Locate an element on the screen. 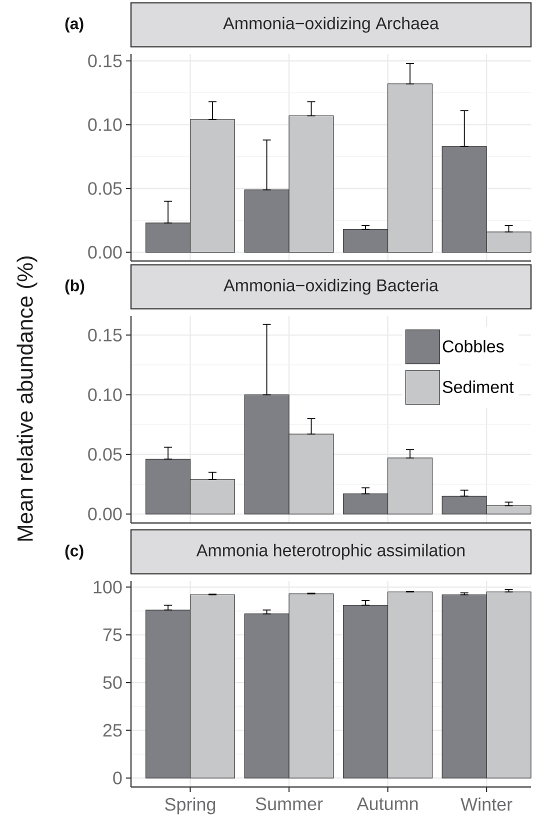 The width and height of the screenshot is (533, 821). x-tick-label: Summer is located at coordinates (289, 804).